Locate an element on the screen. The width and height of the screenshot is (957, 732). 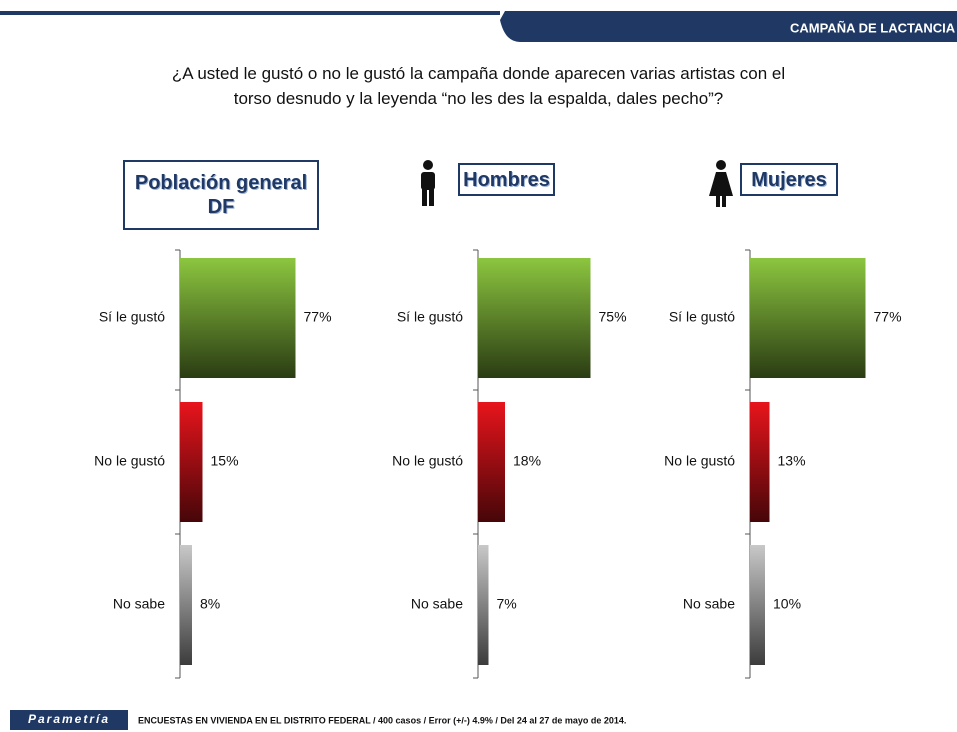
man-icon is located at coordinates (428, 183).